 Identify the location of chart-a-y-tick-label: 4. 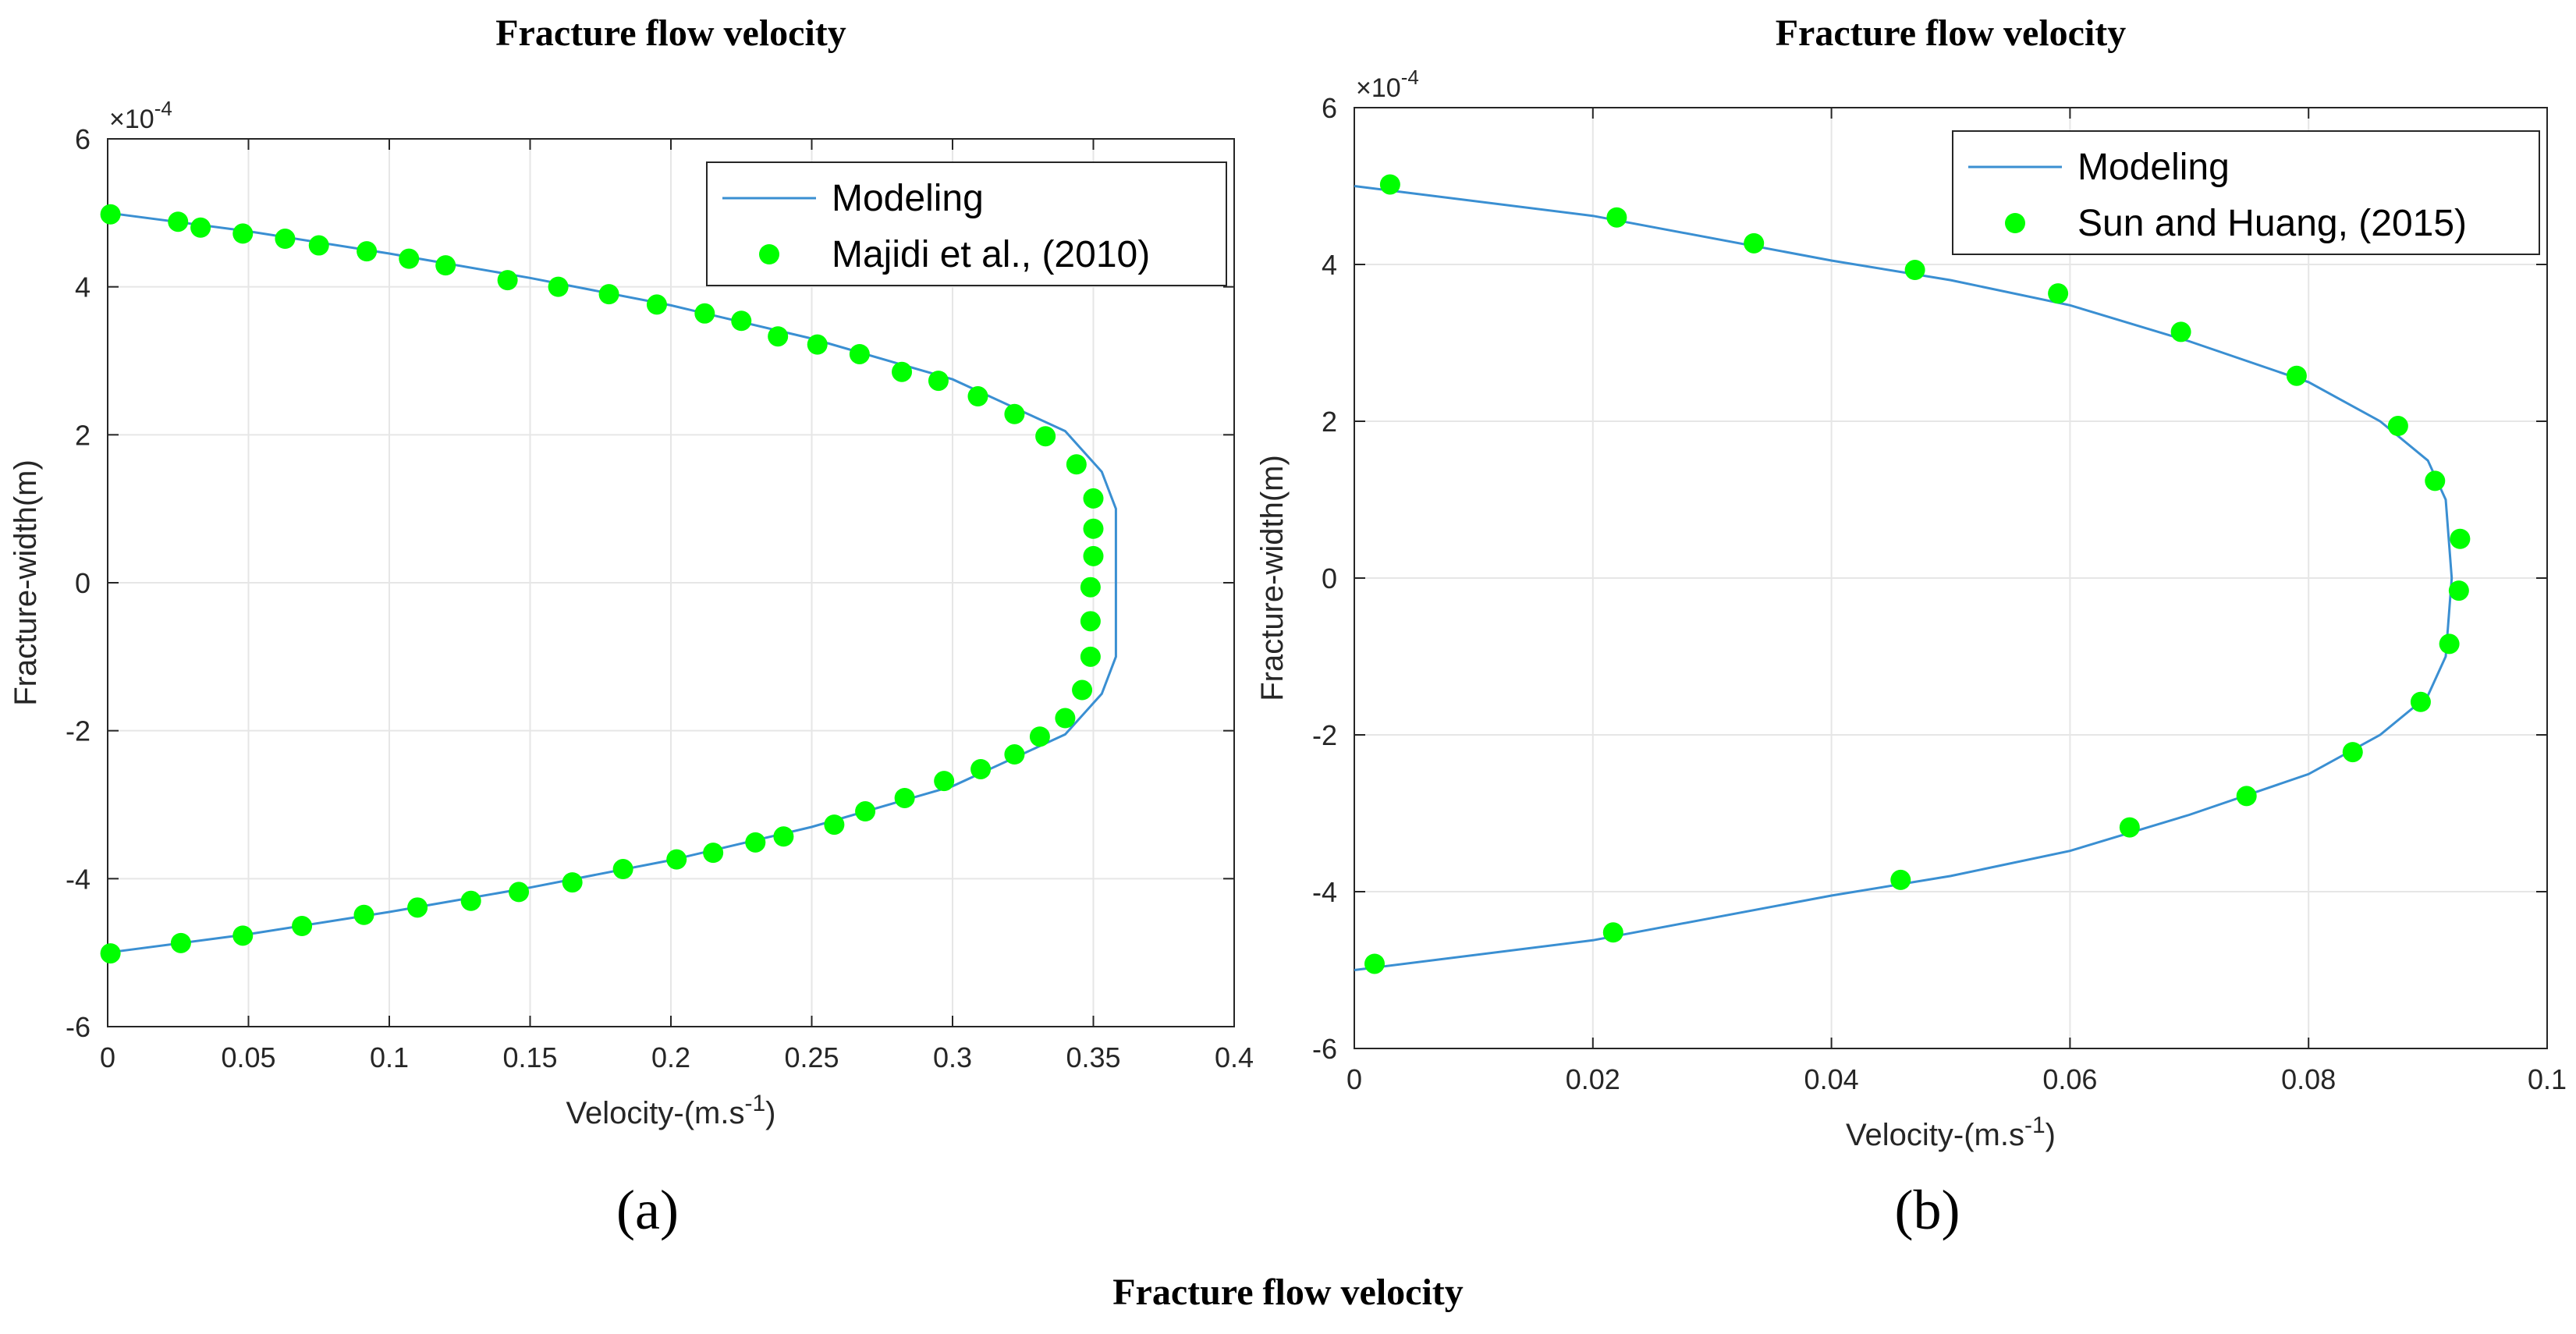
(82, 287).